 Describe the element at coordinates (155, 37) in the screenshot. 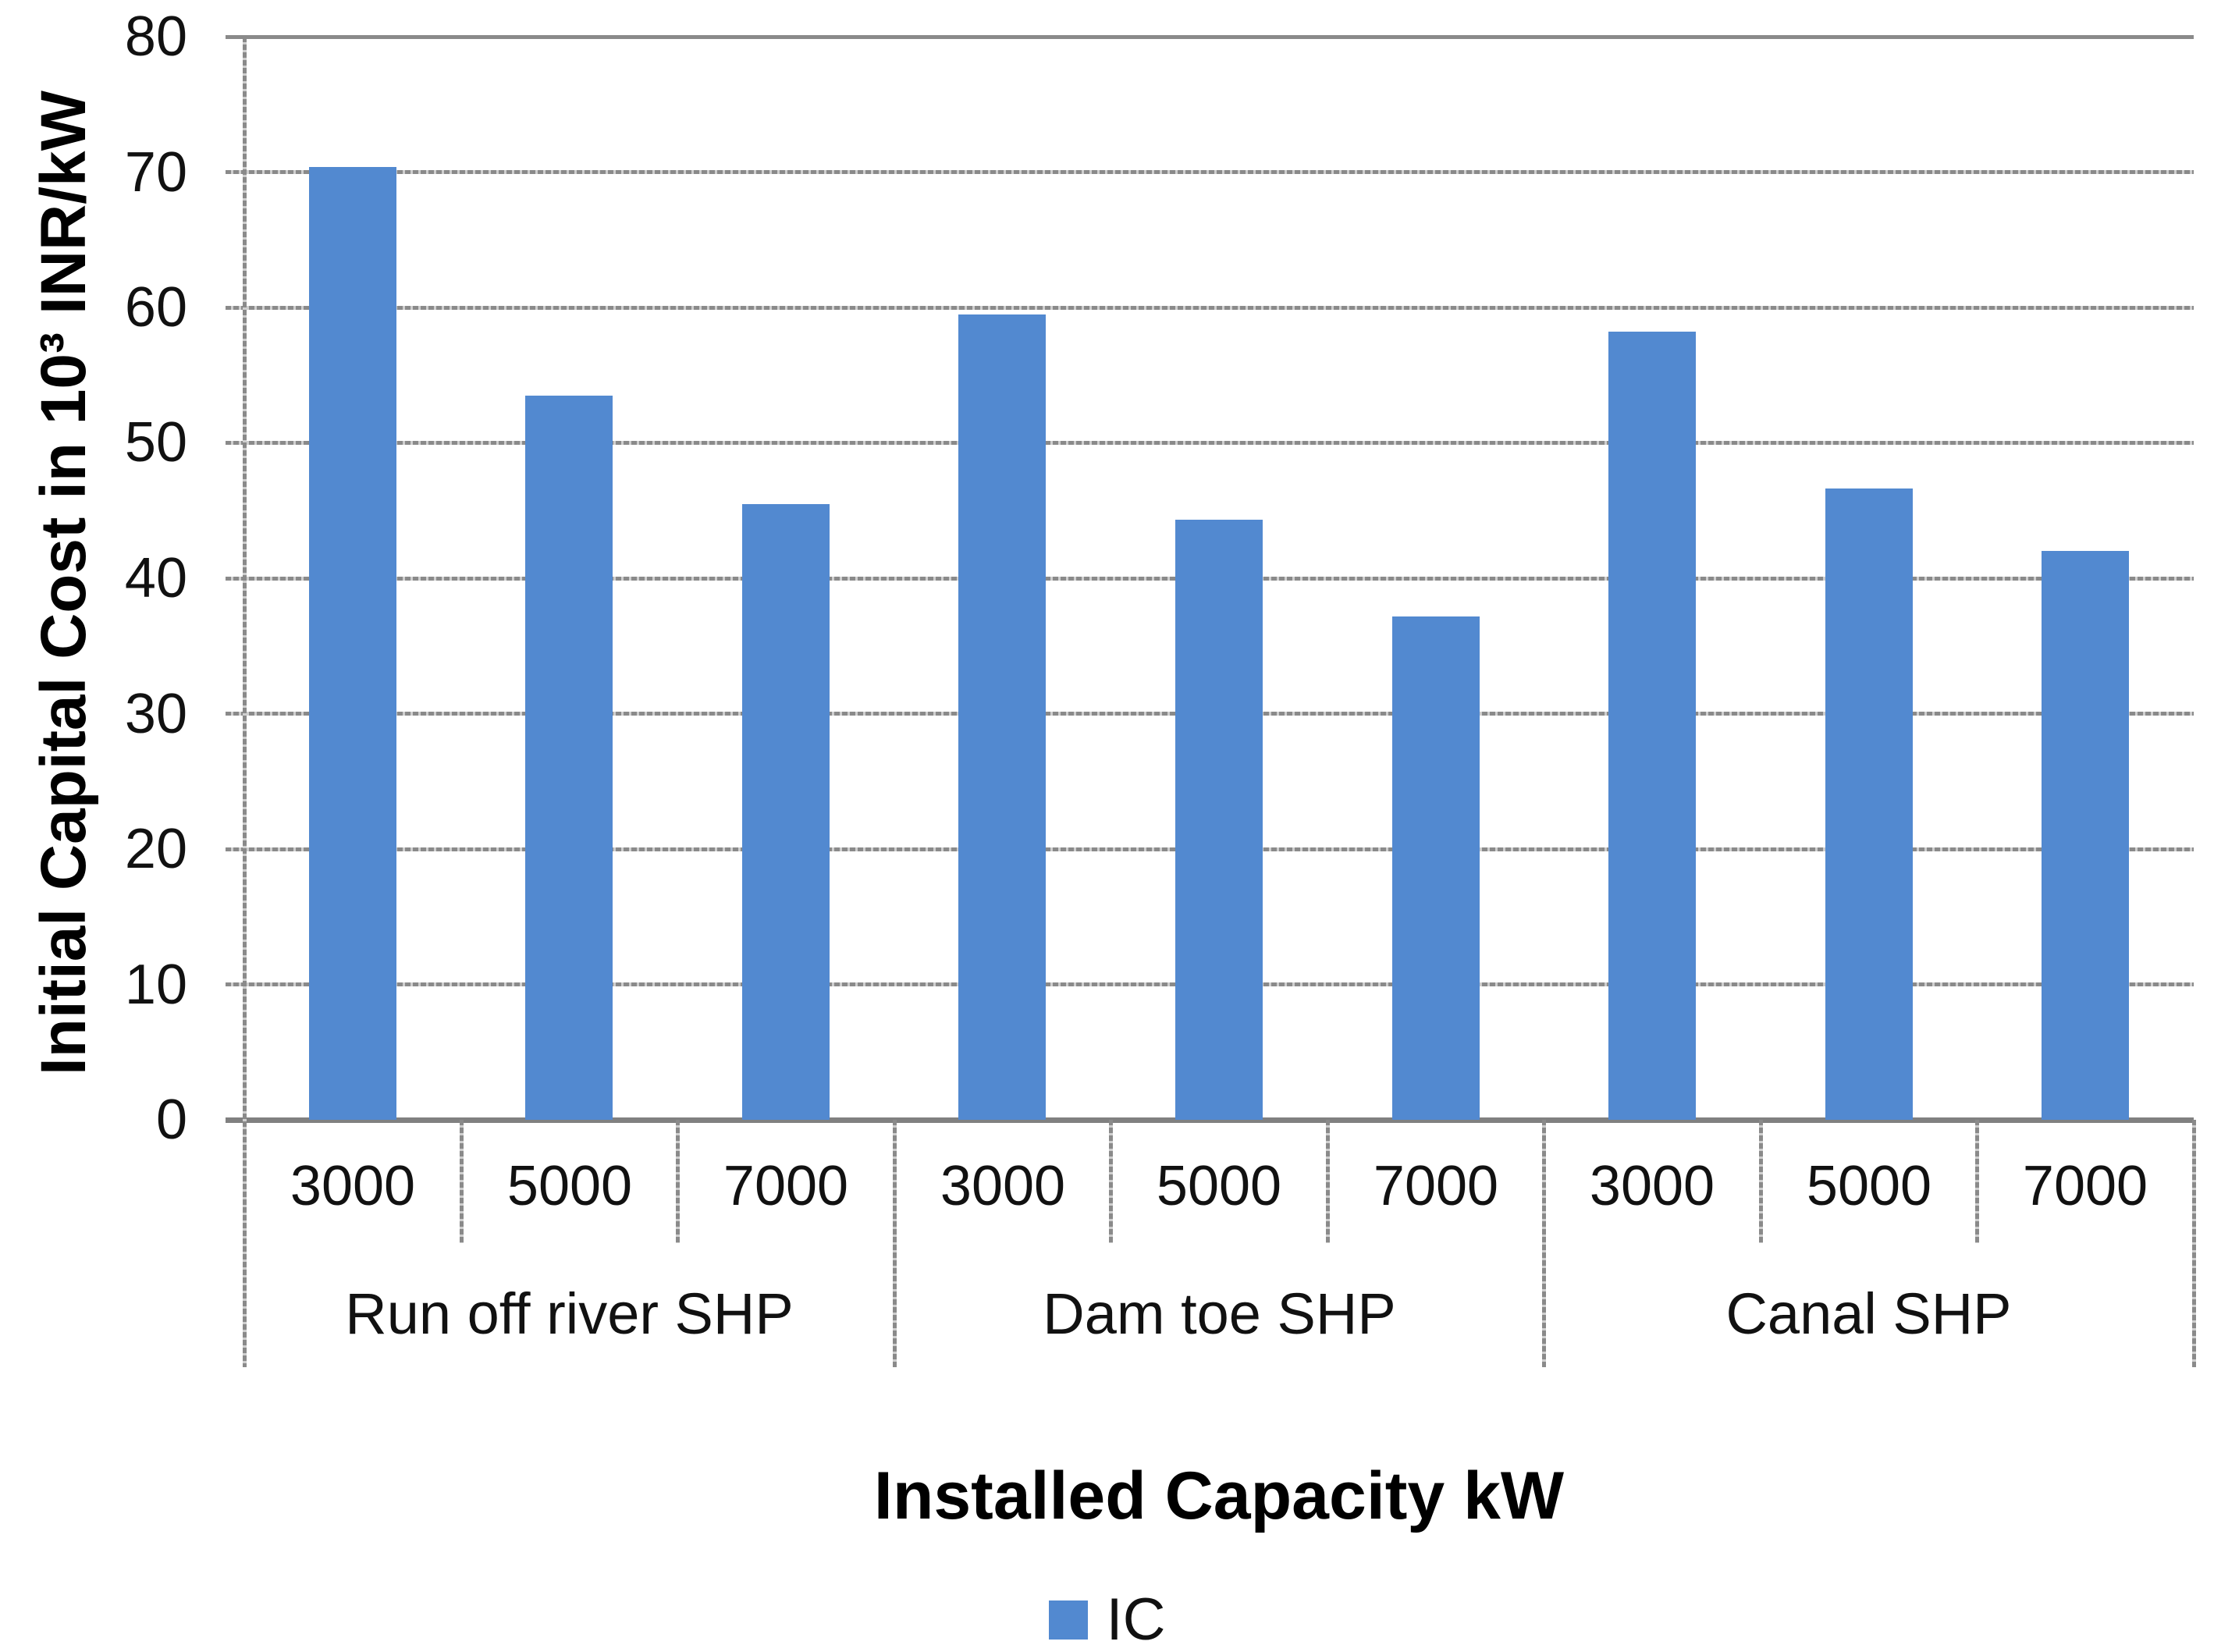

I see `y-tick-label-80: 80` at that location.